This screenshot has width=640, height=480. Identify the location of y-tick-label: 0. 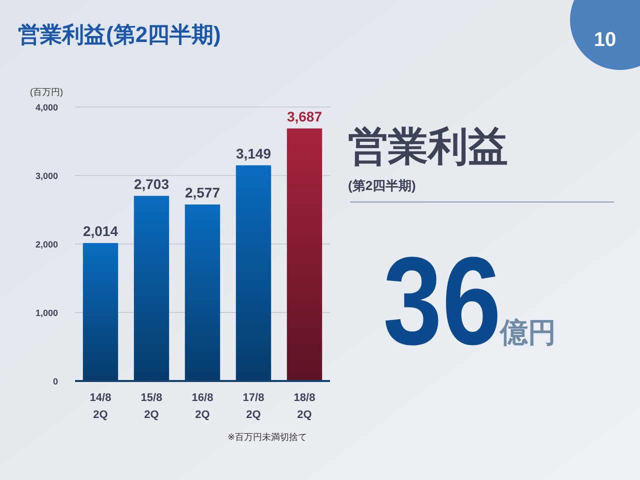
(55, 381).